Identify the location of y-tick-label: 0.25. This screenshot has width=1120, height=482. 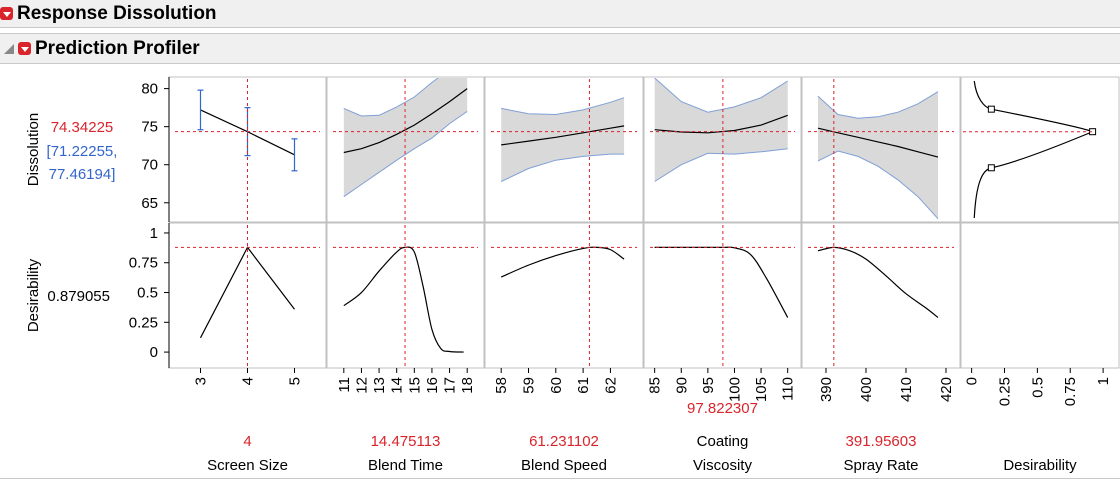
(143, 322).